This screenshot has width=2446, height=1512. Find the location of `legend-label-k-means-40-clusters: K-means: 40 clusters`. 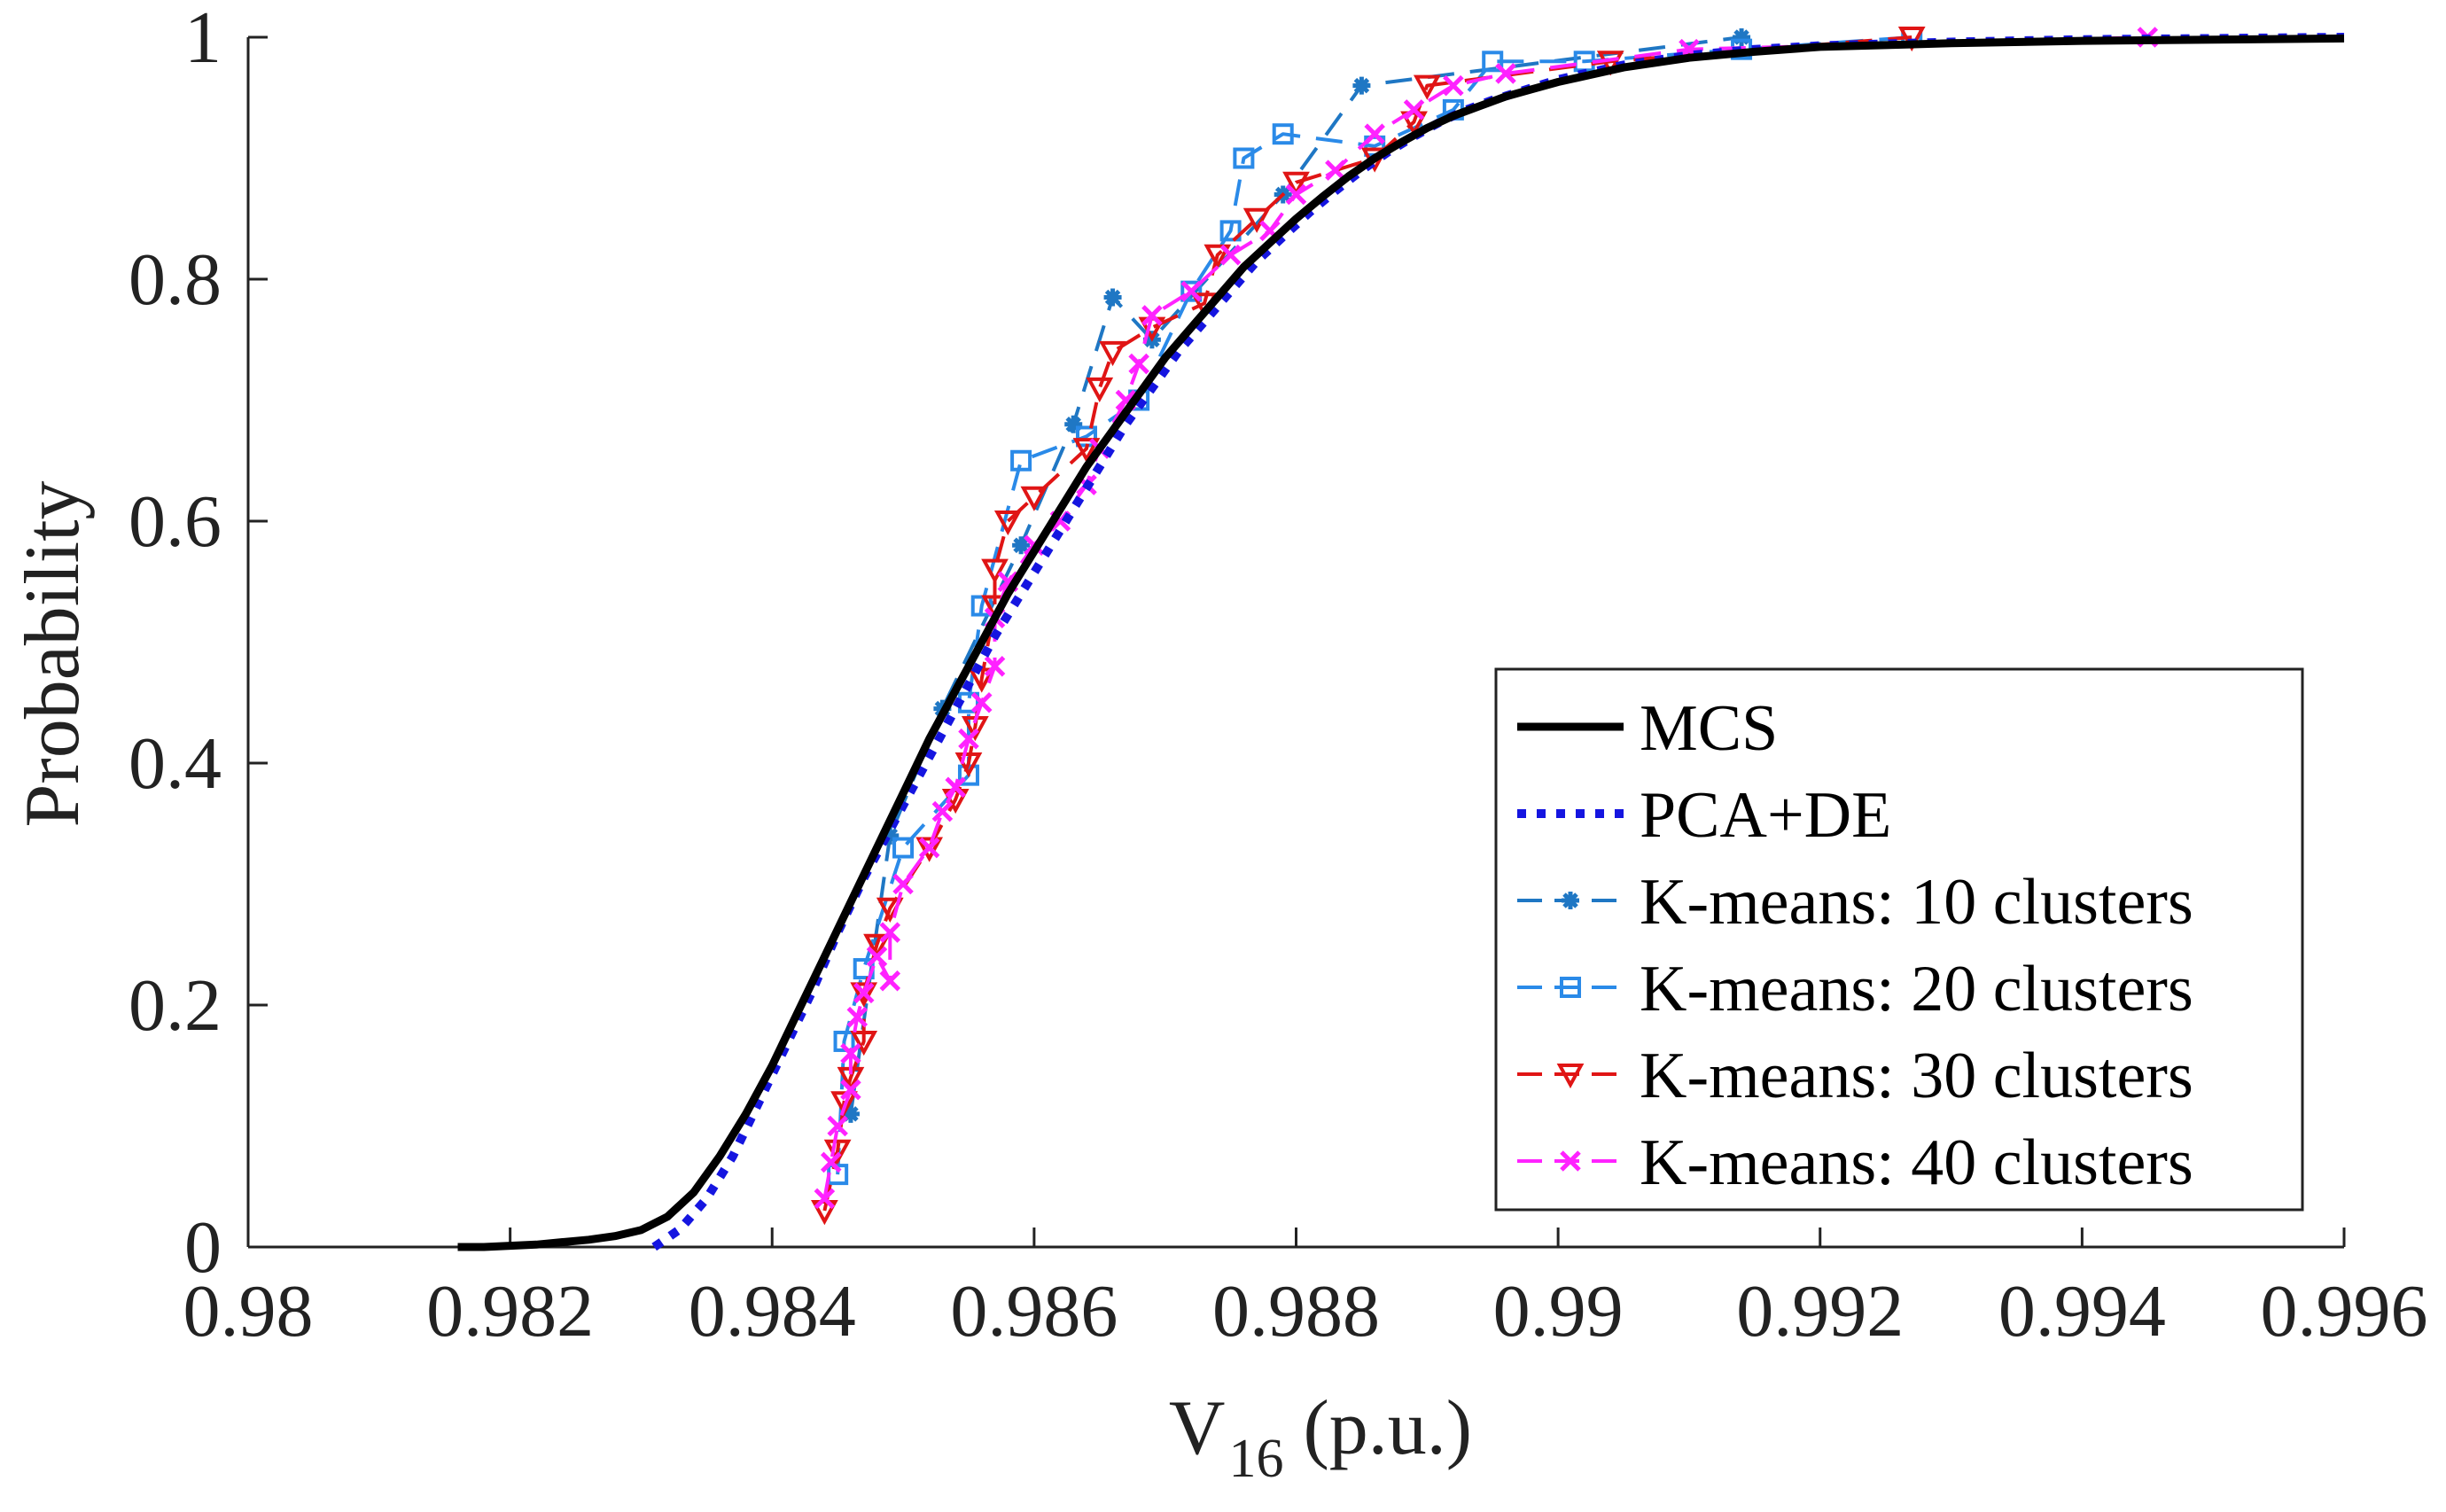

legend-label-k-means-40-clusters: K-means: 40 clusters is located at coordinates (1916, 1162).